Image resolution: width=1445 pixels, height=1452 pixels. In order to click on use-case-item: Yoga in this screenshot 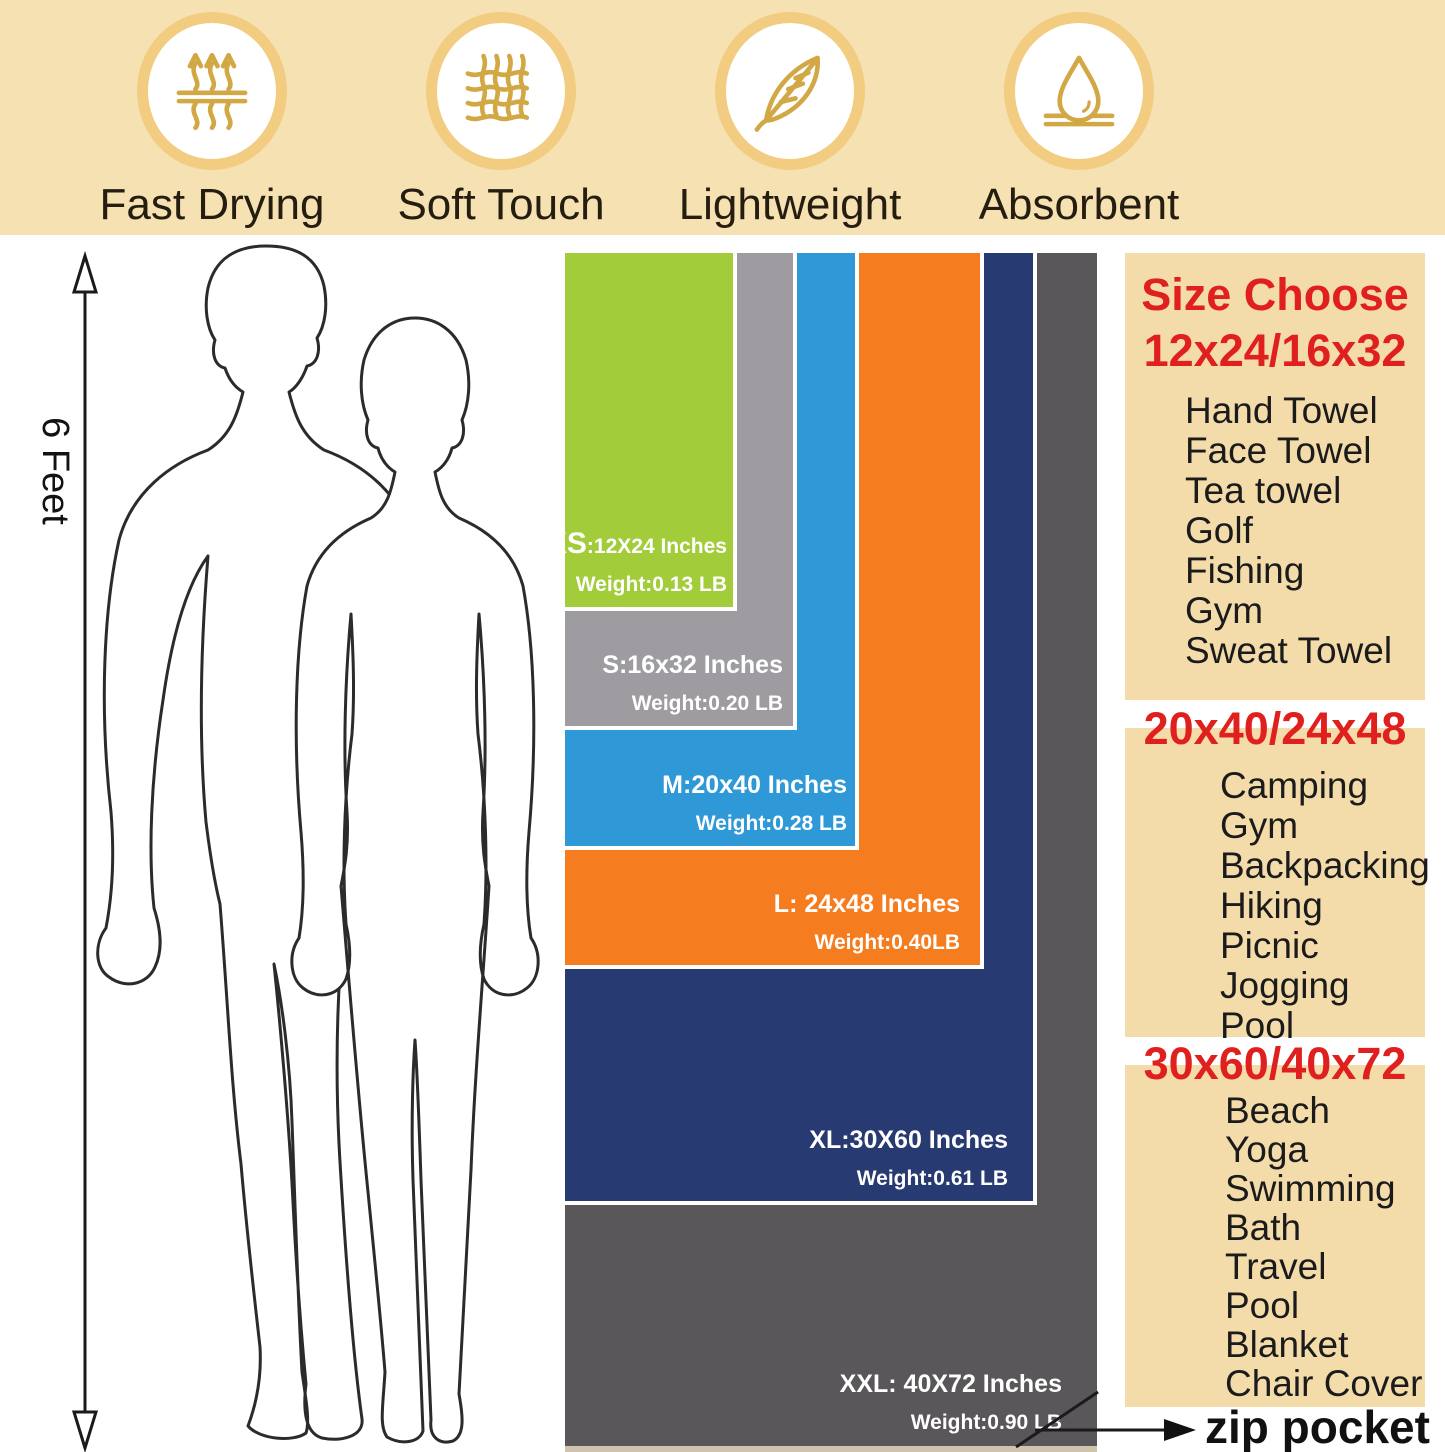, I will do `click(1267, 1149)`.